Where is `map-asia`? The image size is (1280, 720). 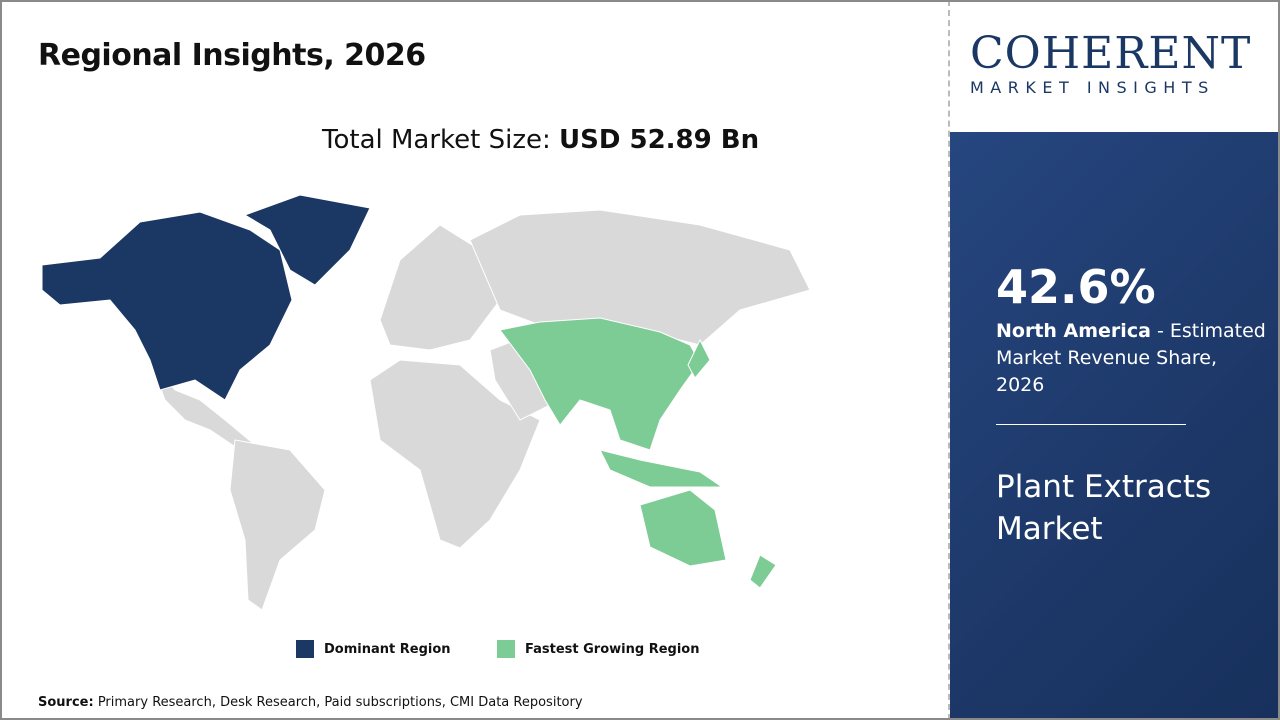 map-asia is located at coordinates (600, 384).